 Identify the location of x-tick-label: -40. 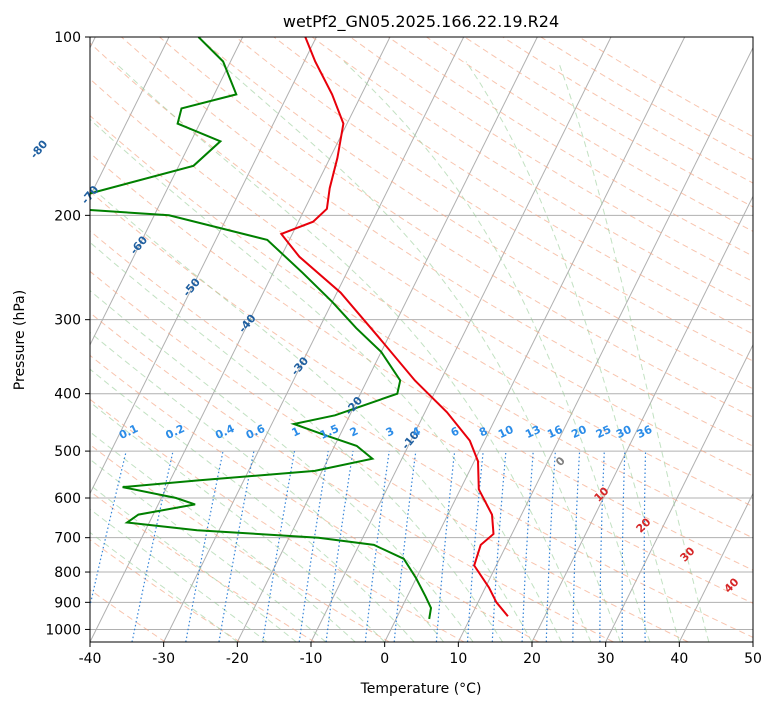
(90, 659).